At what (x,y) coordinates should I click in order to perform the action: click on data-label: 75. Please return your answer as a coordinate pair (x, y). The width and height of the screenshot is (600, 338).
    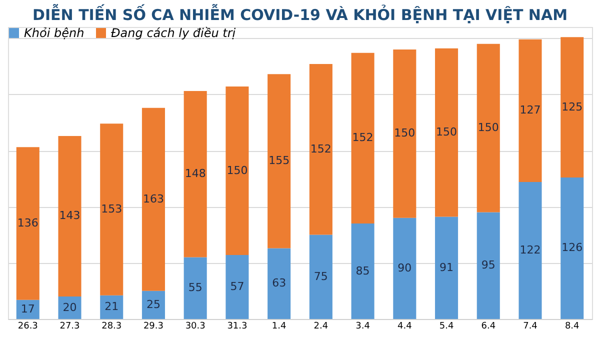
    Looking at the image, I should click on (321, 276).